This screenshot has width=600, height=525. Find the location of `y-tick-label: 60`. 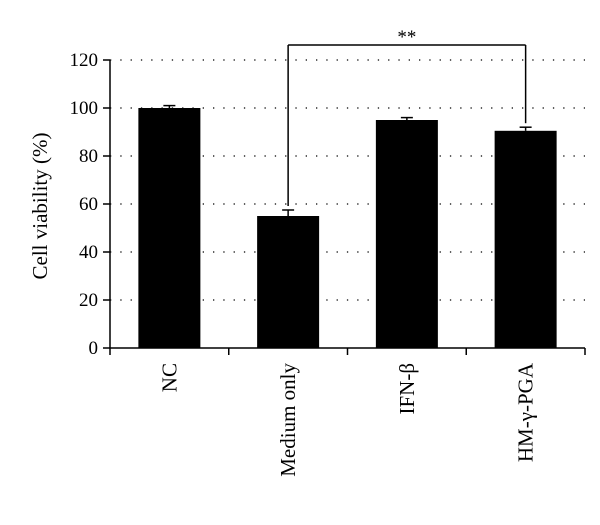

y-tick-label: 60 is located at coordinates (88, 204).